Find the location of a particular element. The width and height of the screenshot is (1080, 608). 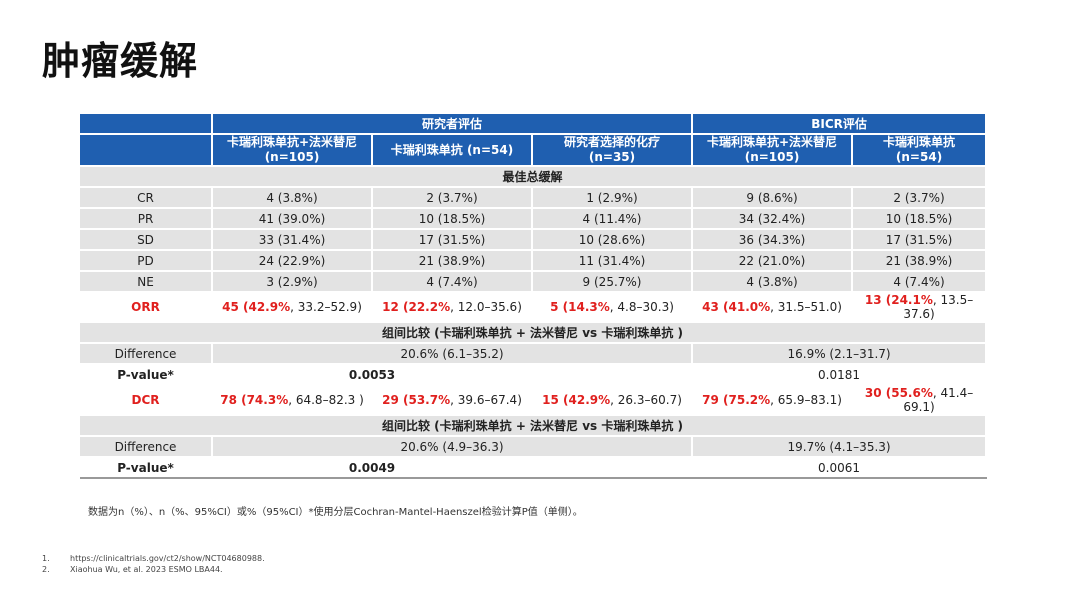

dcr-ci: , 39.6–67.4) is located at coordinates (486, 400).